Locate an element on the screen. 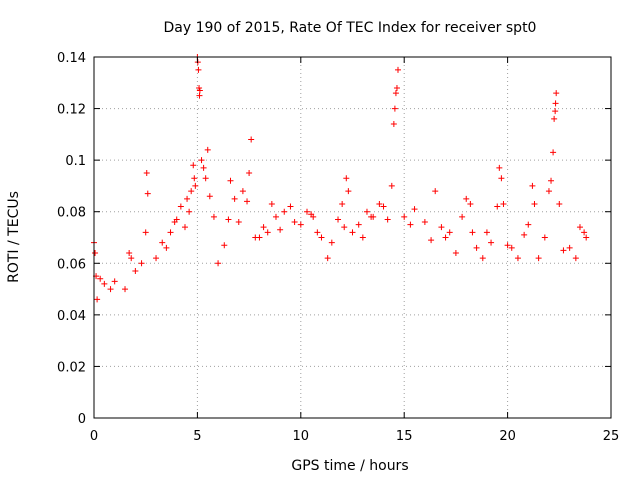  y-tick-label: 0.14 is located at coordinates (71, 58).